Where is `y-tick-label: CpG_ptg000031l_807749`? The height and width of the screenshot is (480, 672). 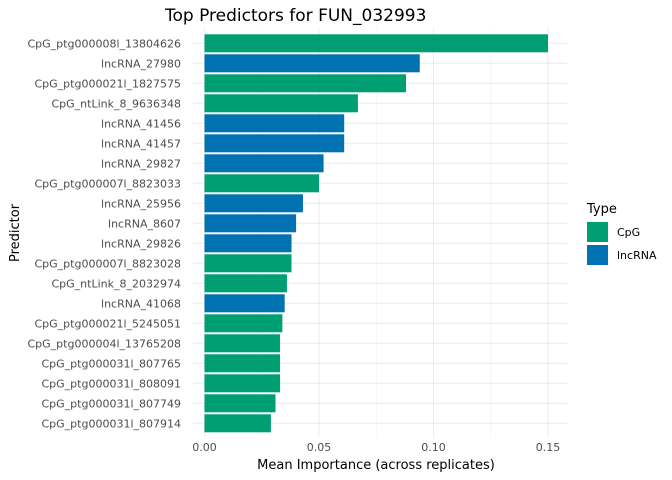
y-tick-label: CpG_ptg000031l_807749 is located at coordinates (111, 403).